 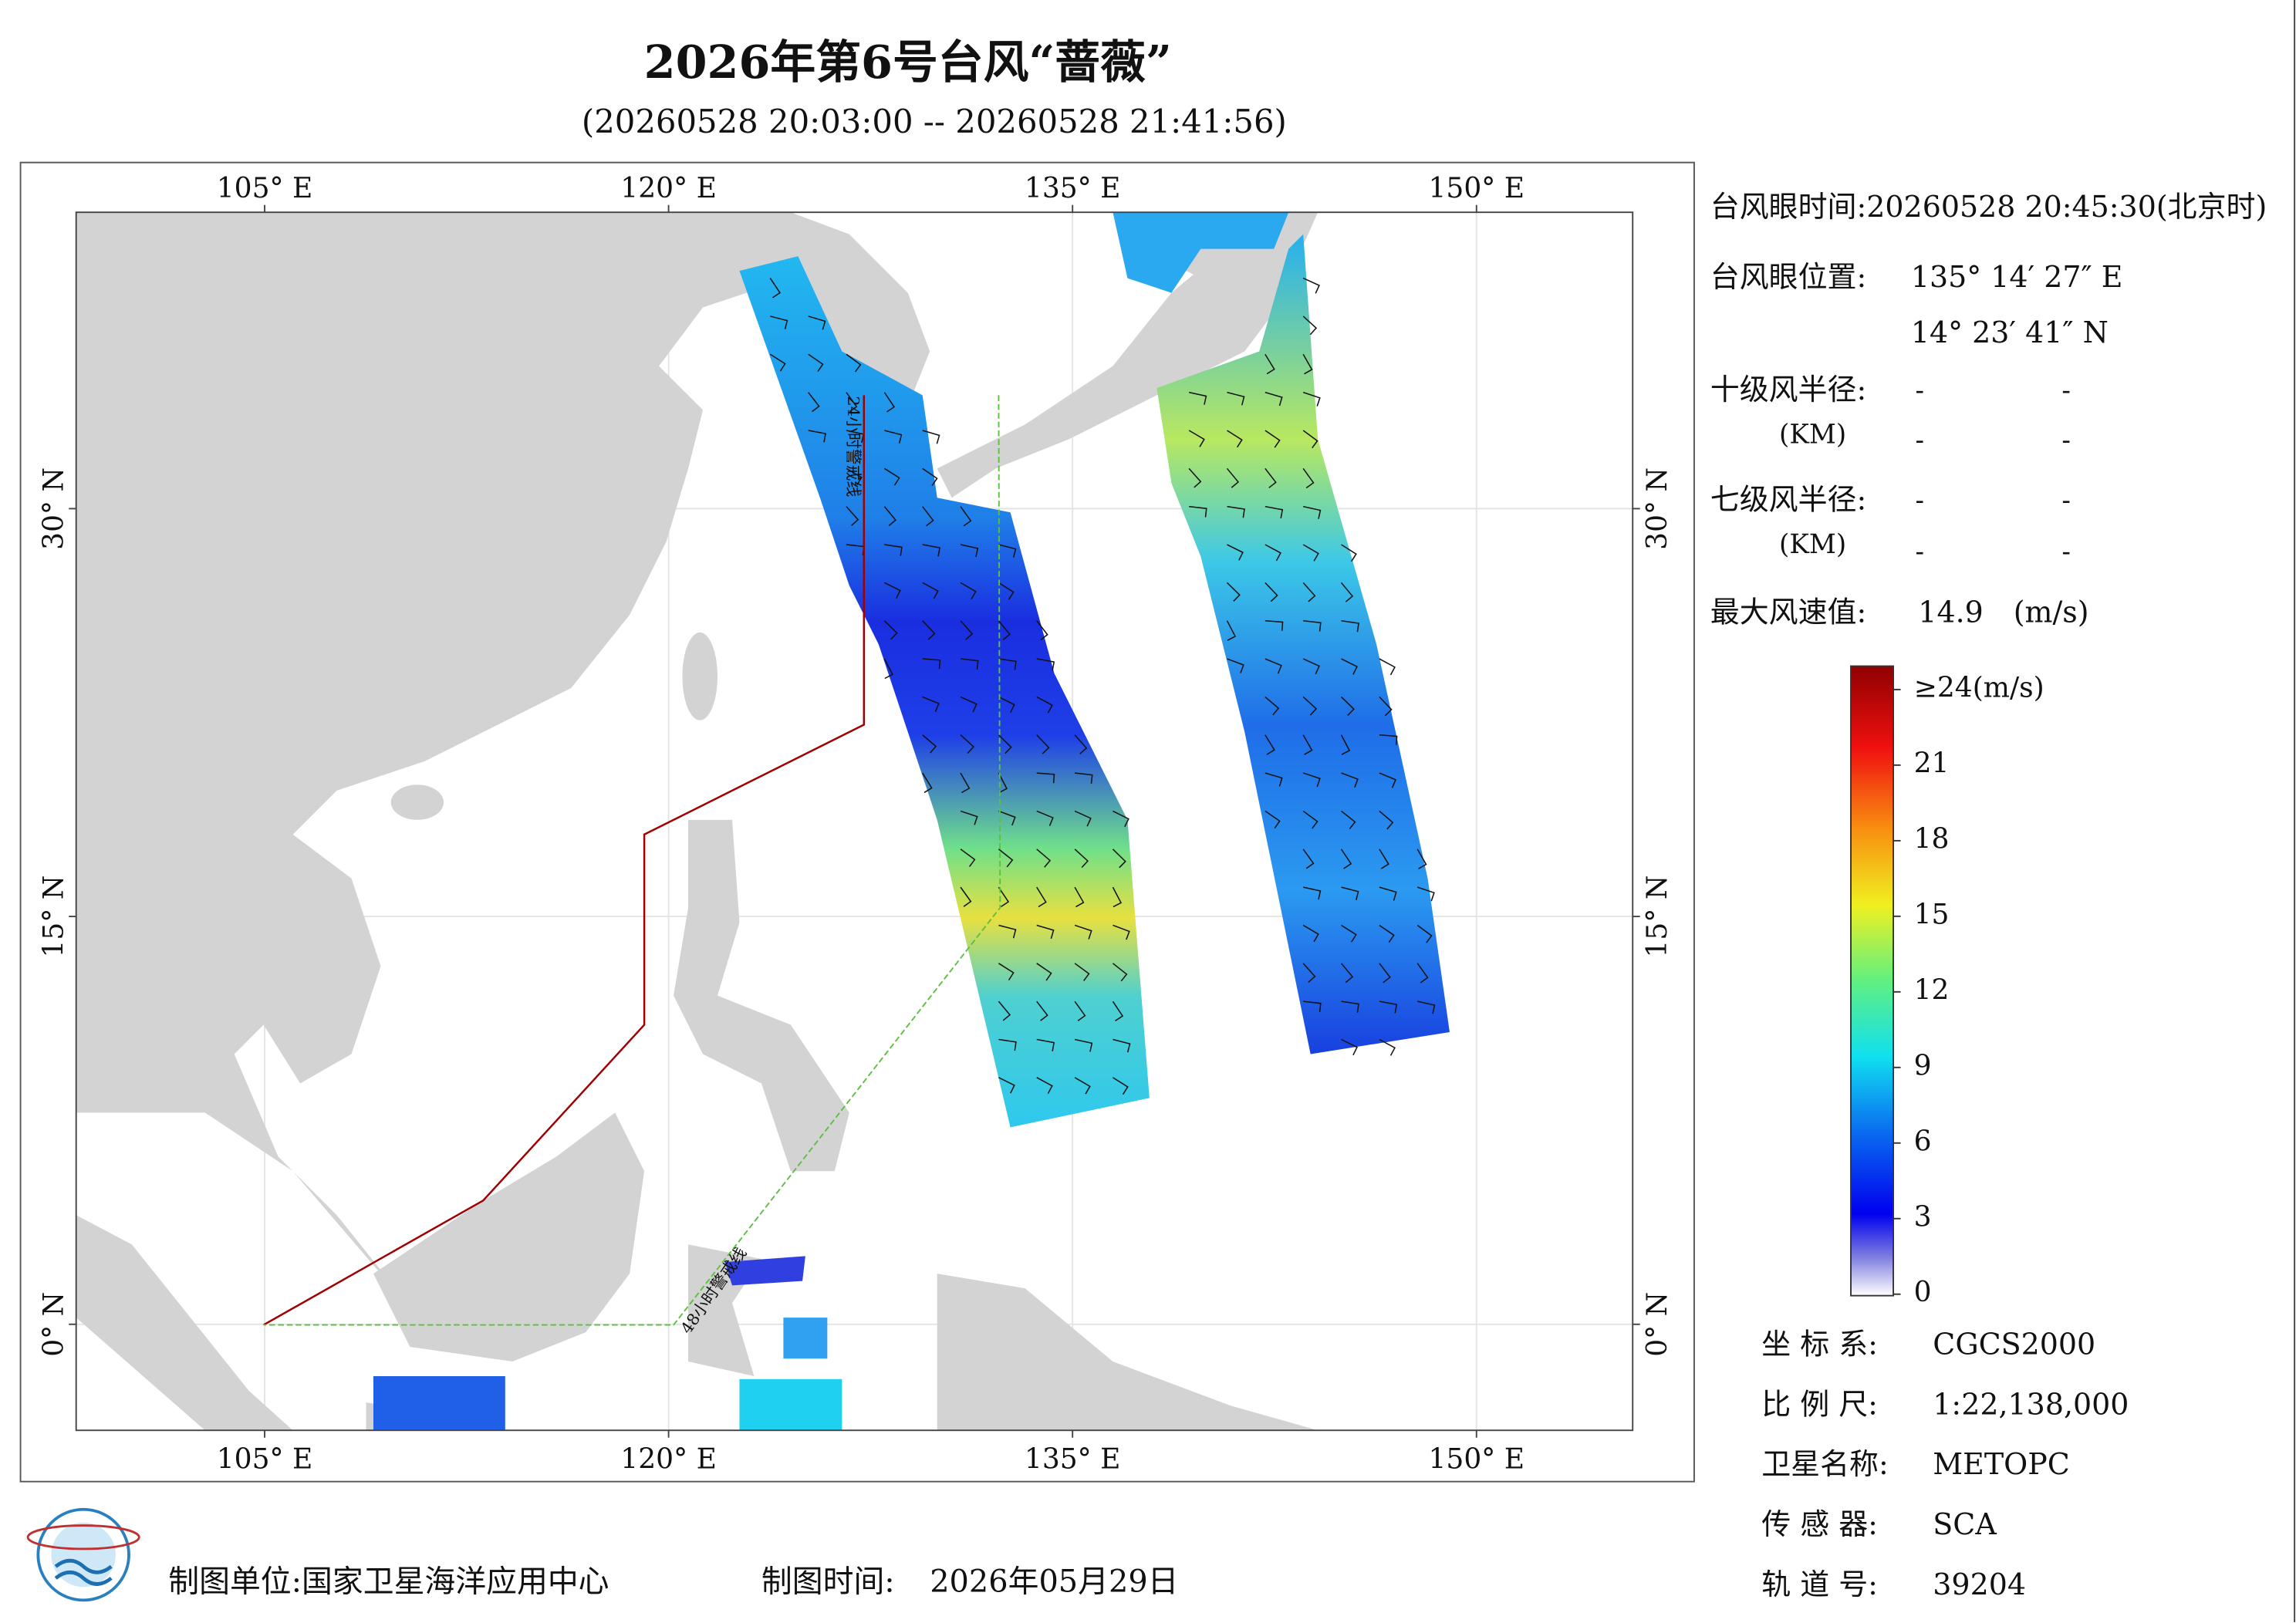 I want to click on meta-label: 传 感 器:, so click(x=1819, y=1524).